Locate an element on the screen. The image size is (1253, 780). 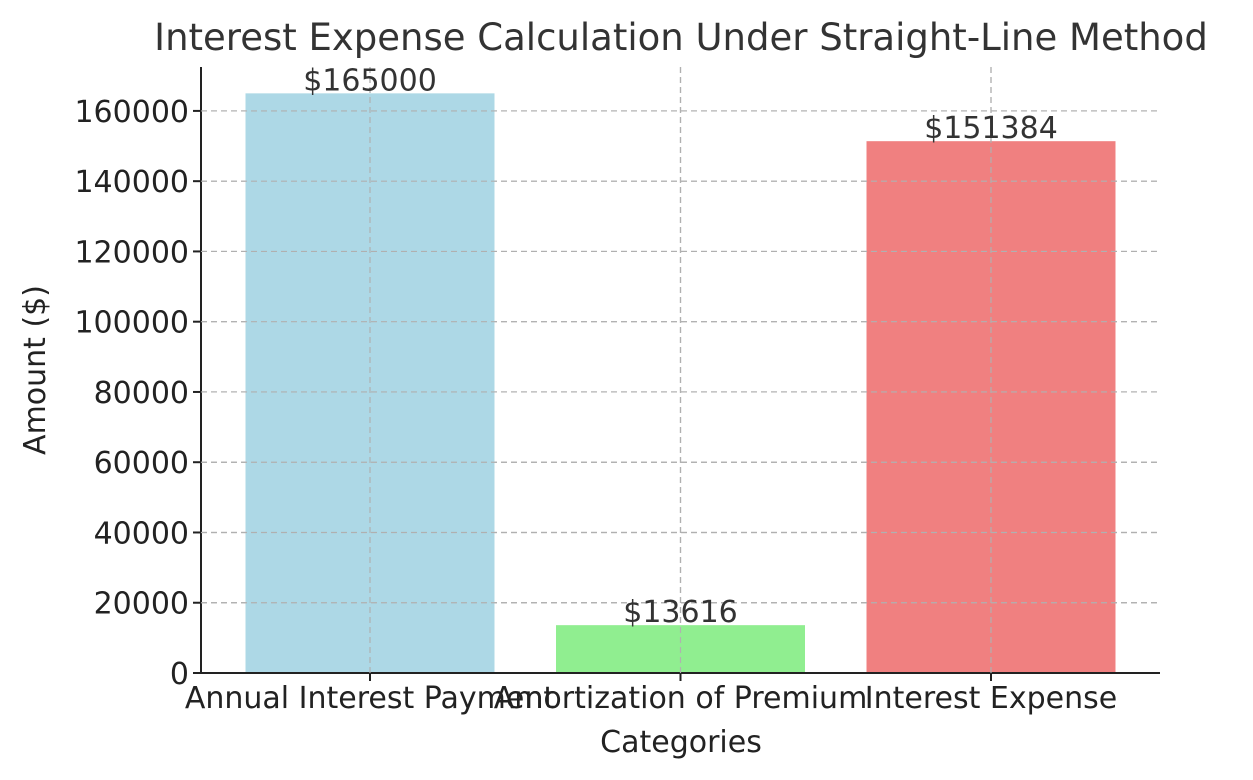
y-tick-label: 160000 is located at coordinates (131, 112).